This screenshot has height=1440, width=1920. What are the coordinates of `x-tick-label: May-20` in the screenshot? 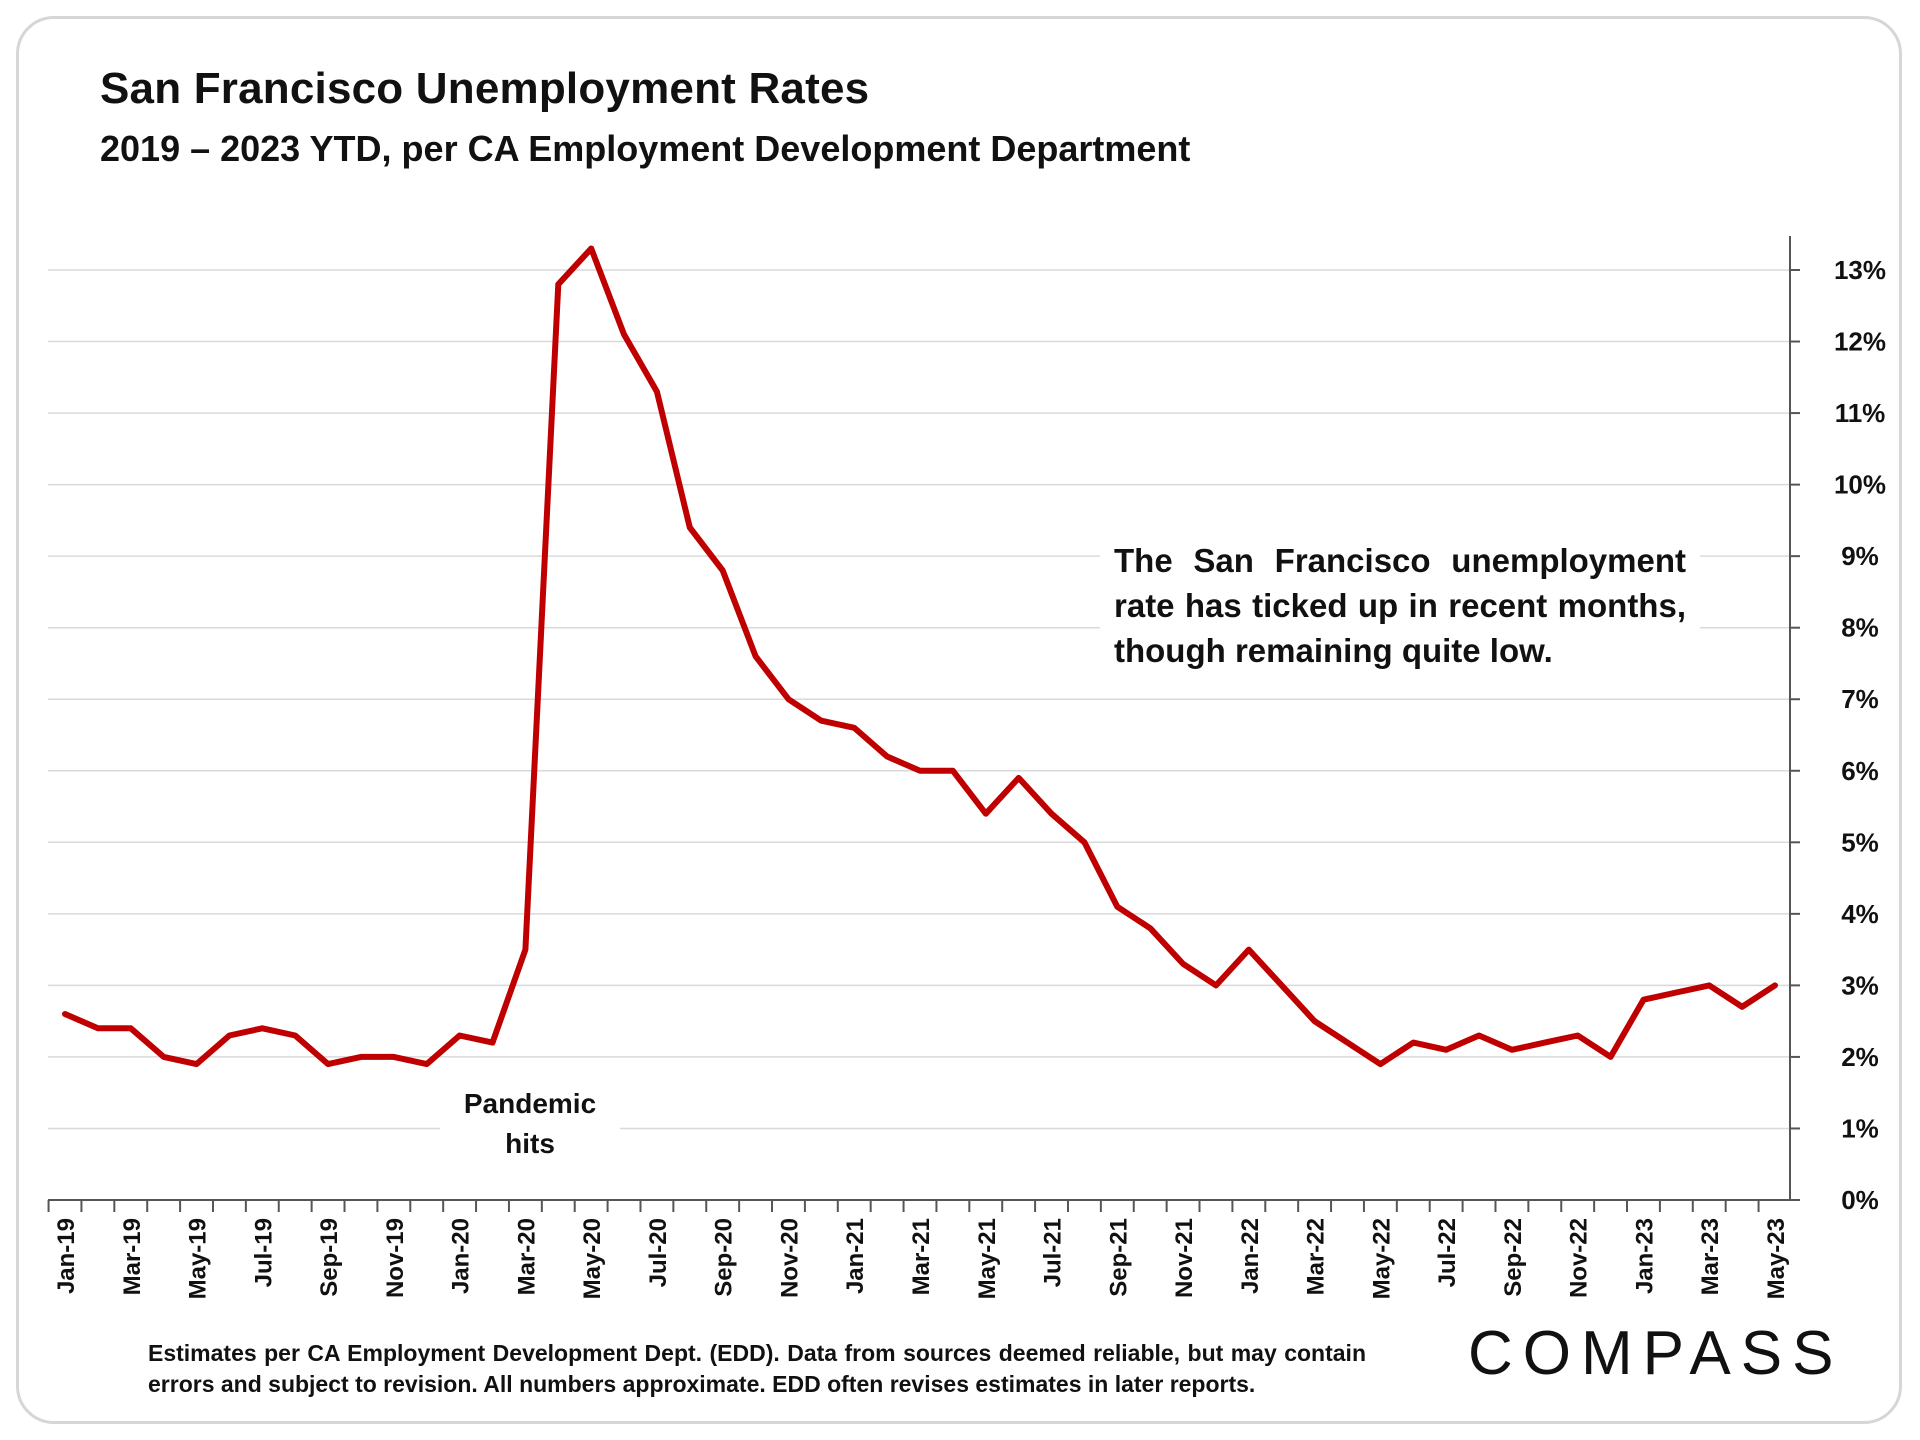 It's located at (592, 1258).